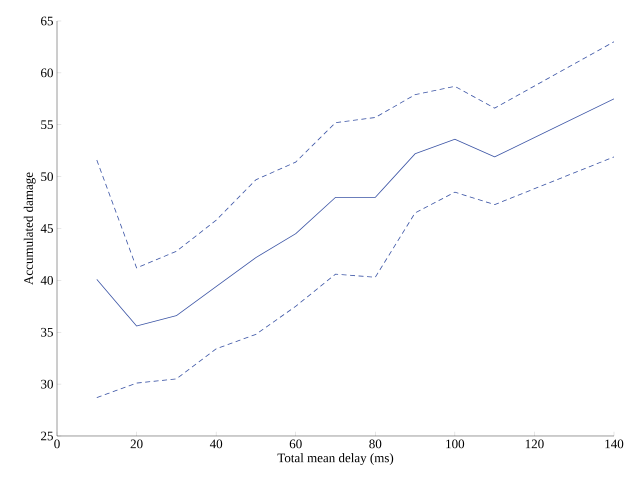 This screenshot has width=639, height=494. What do you see at coordinates (336, 459) in the screenshot?
I see `x-axis-title: Total mean delay (ms)` at bounding box center [336, 459].